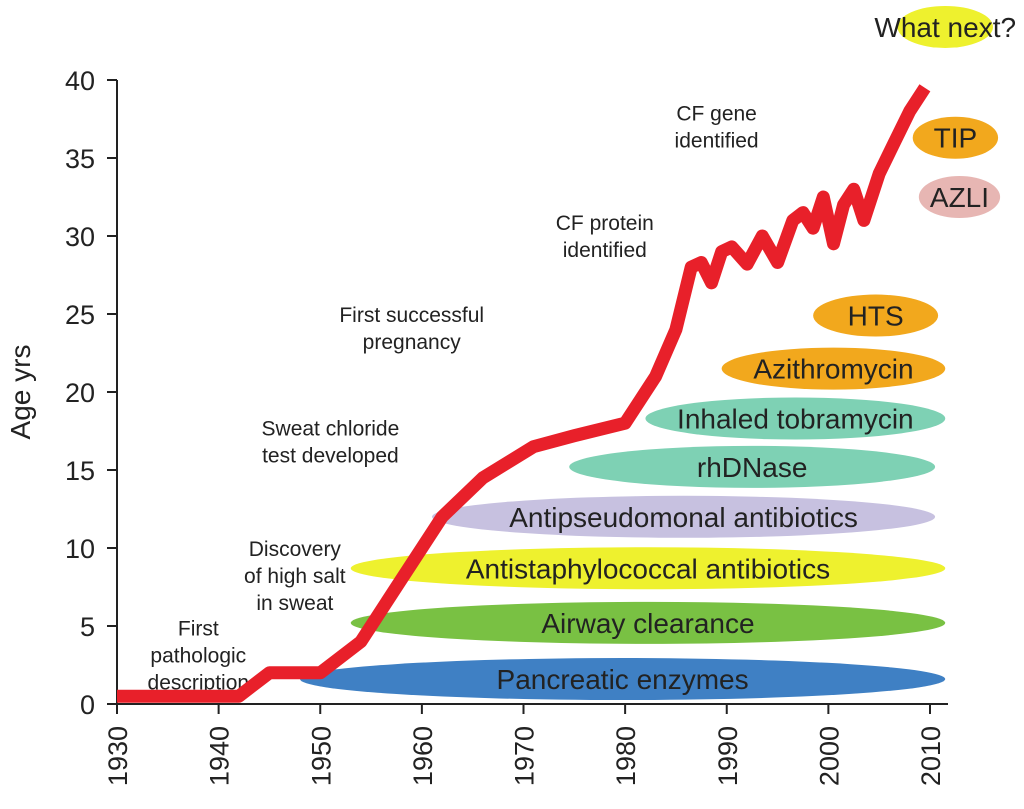 The image size is (1024, 809). I want to click on therapy-hts: HTS, so click(876, 315).